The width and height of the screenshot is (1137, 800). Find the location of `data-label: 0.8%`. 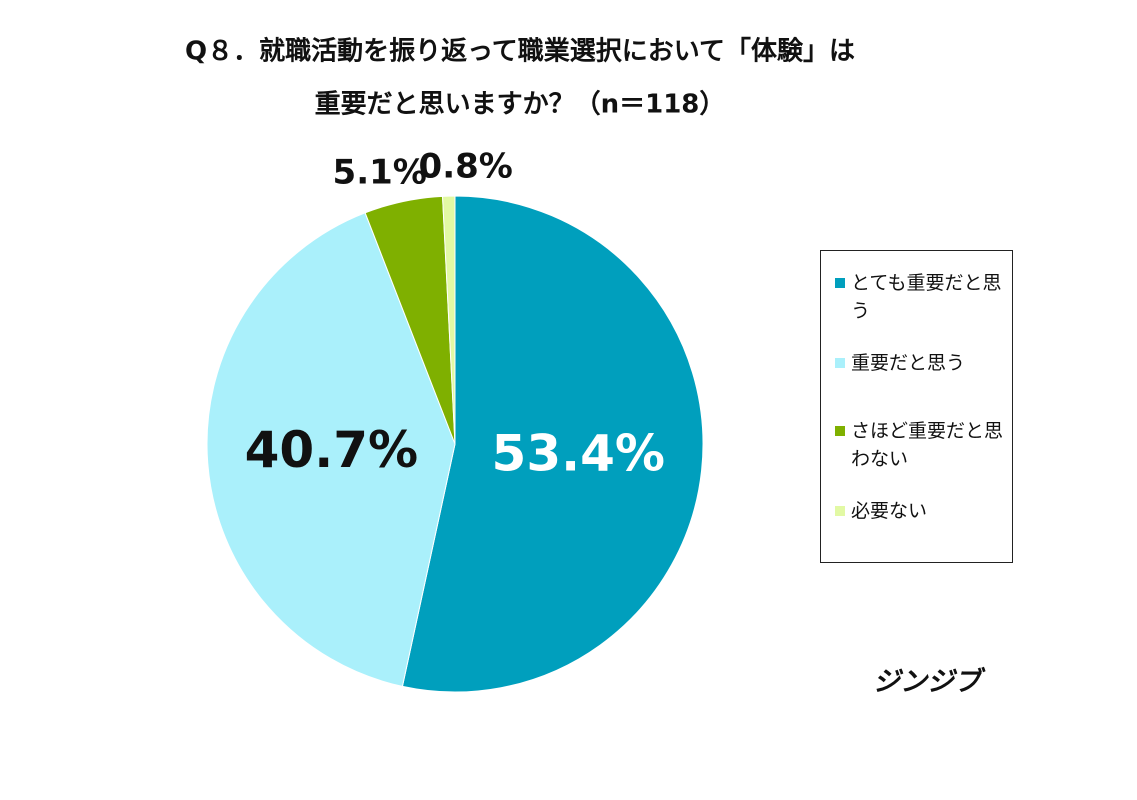

data-label: 0.8% is located at coordinates (466, 167).